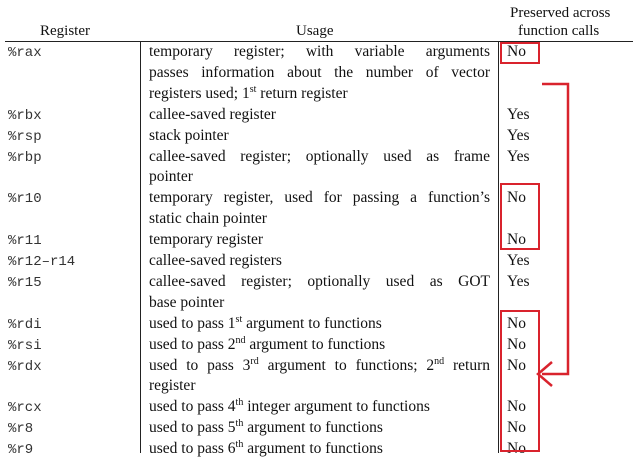 The image size is (634, 458). What do you see at coordinates (42, 262) in the screenshot?
I see `register-name: %r12–r14` at bounding box center [42, 262].